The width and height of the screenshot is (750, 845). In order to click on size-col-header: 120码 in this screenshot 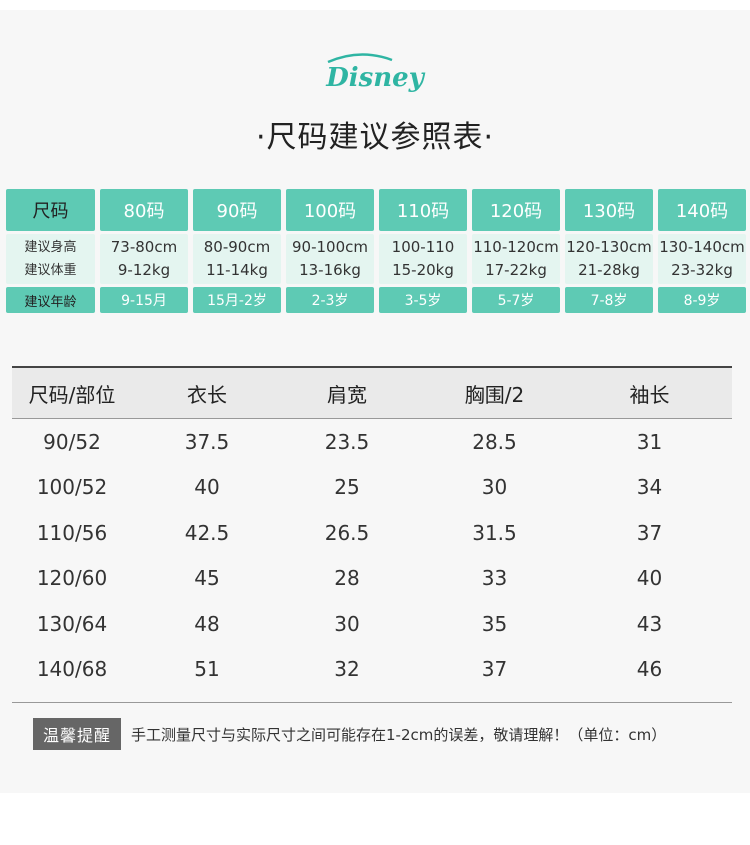, I will do `click(516, 210)`.